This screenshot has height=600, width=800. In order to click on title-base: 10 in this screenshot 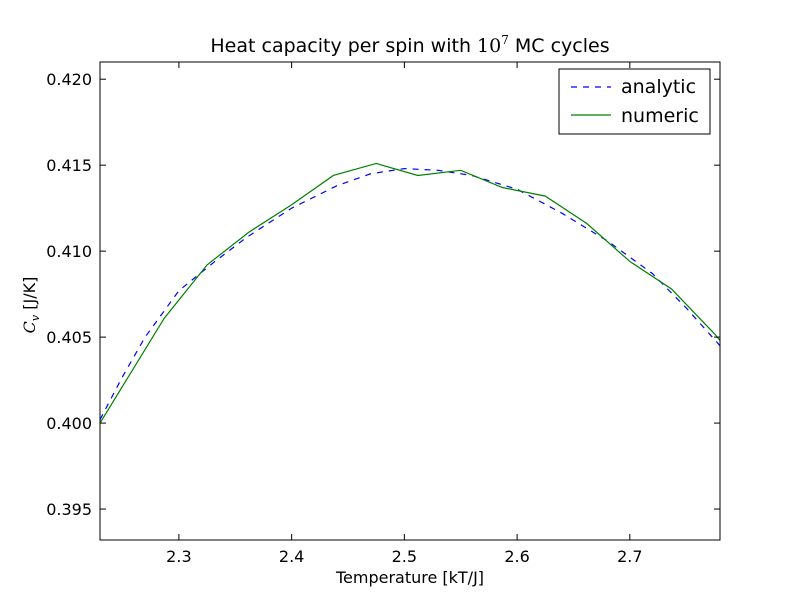, I will do `click(489, 46)`.